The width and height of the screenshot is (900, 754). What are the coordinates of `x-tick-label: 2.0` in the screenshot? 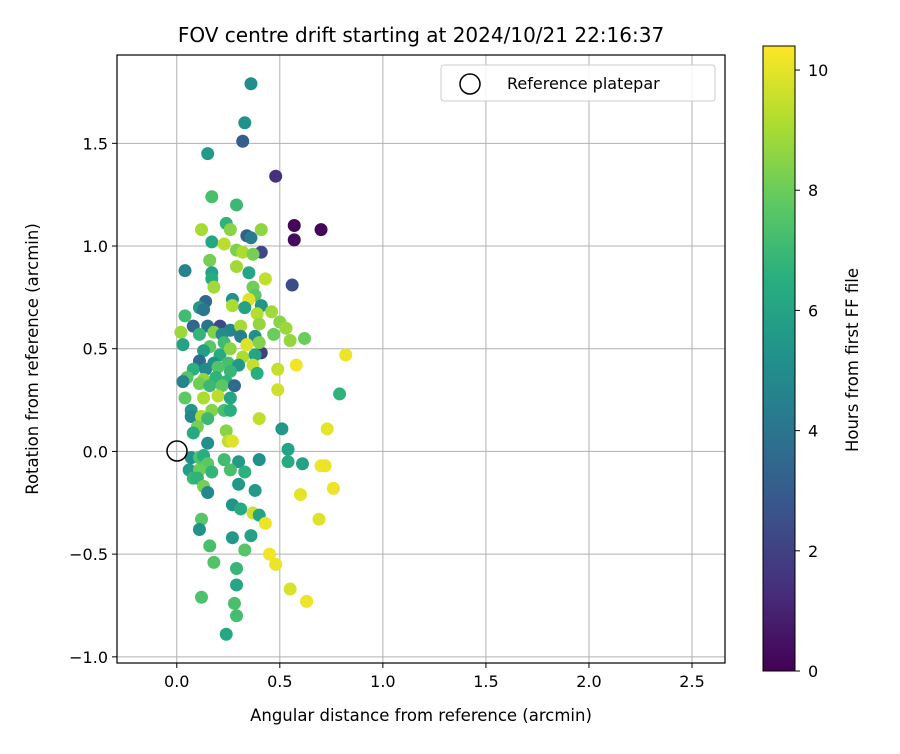 It's located at (588, 681).